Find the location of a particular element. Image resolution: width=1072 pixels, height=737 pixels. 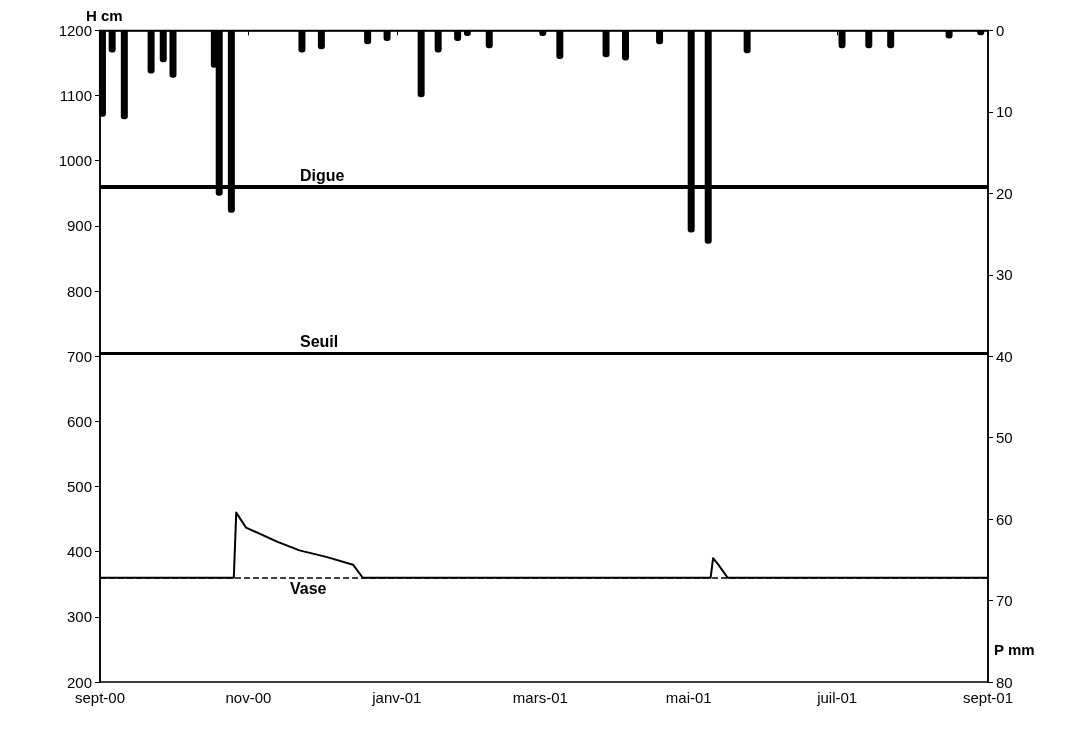

x-tick-label: juil-01 is located at coordinates (837, 697).